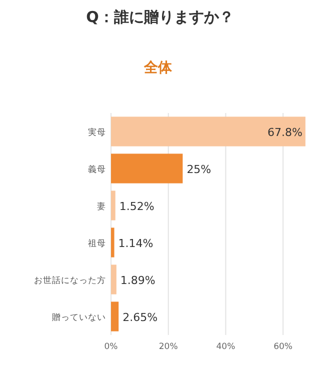  Describe the element at coordinates (97, 243) in the screenshot. I see `y-tick-label: 祖母` at that location.